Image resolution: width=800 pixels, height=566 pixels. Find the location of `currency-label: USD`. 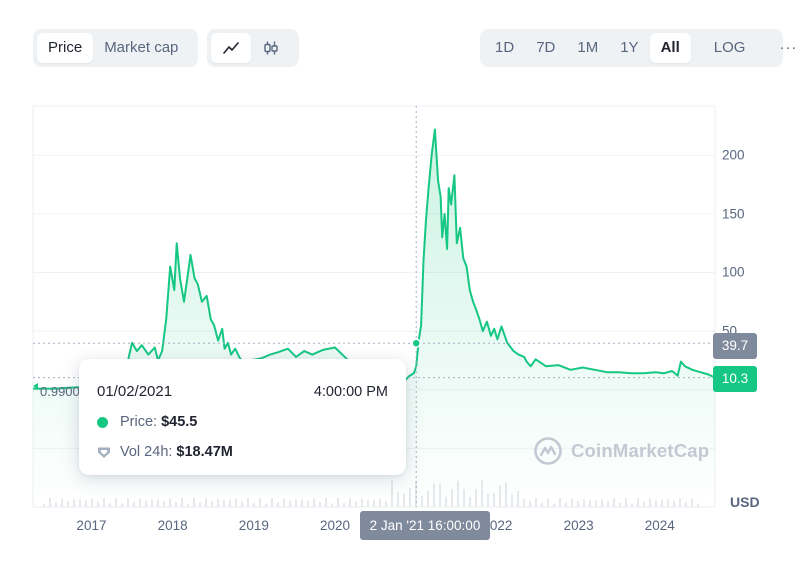

currency-label: USD is located at coordinates (745, 502).